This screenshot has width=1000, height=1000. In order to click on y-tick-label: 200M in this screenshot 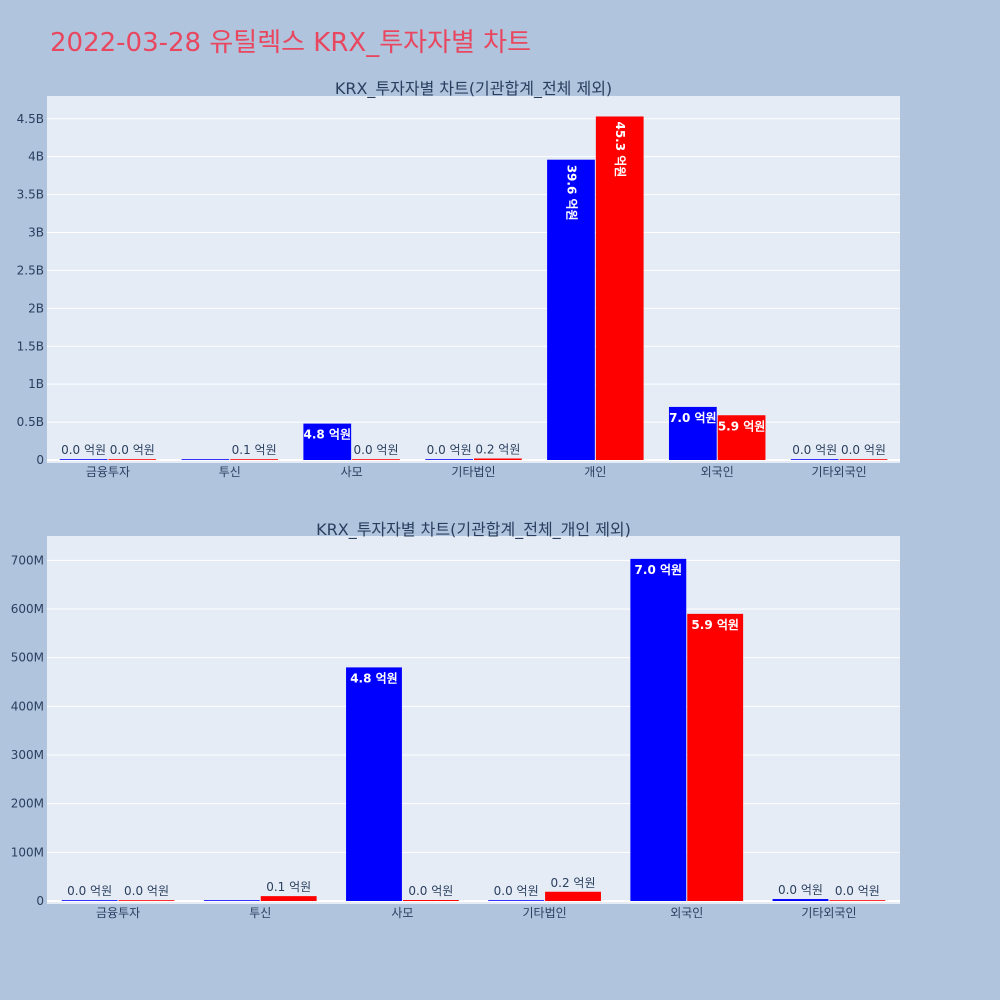, I will do `click(27, 804)`.